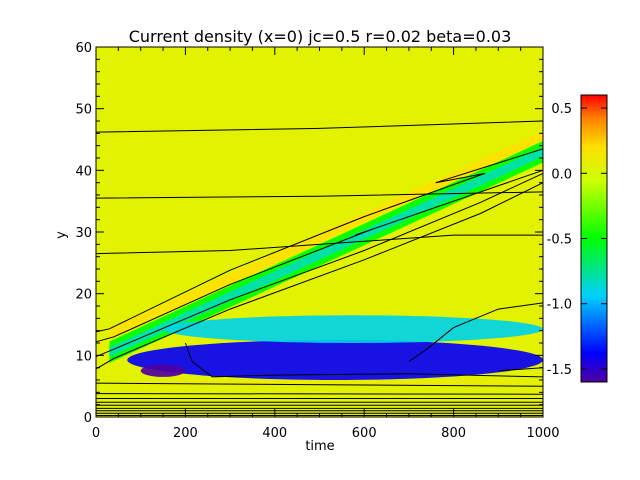  What do you see at coordinates (83, 356) in the screenshot?
I see `y-tick-label: 10` at bounding box center [83, 356].